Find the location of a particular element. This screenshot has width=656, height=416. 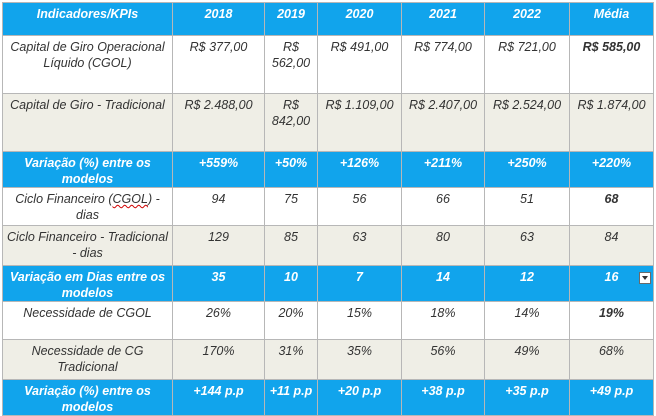

cell: R$ 842,00 is located at coordinates (291, 122).